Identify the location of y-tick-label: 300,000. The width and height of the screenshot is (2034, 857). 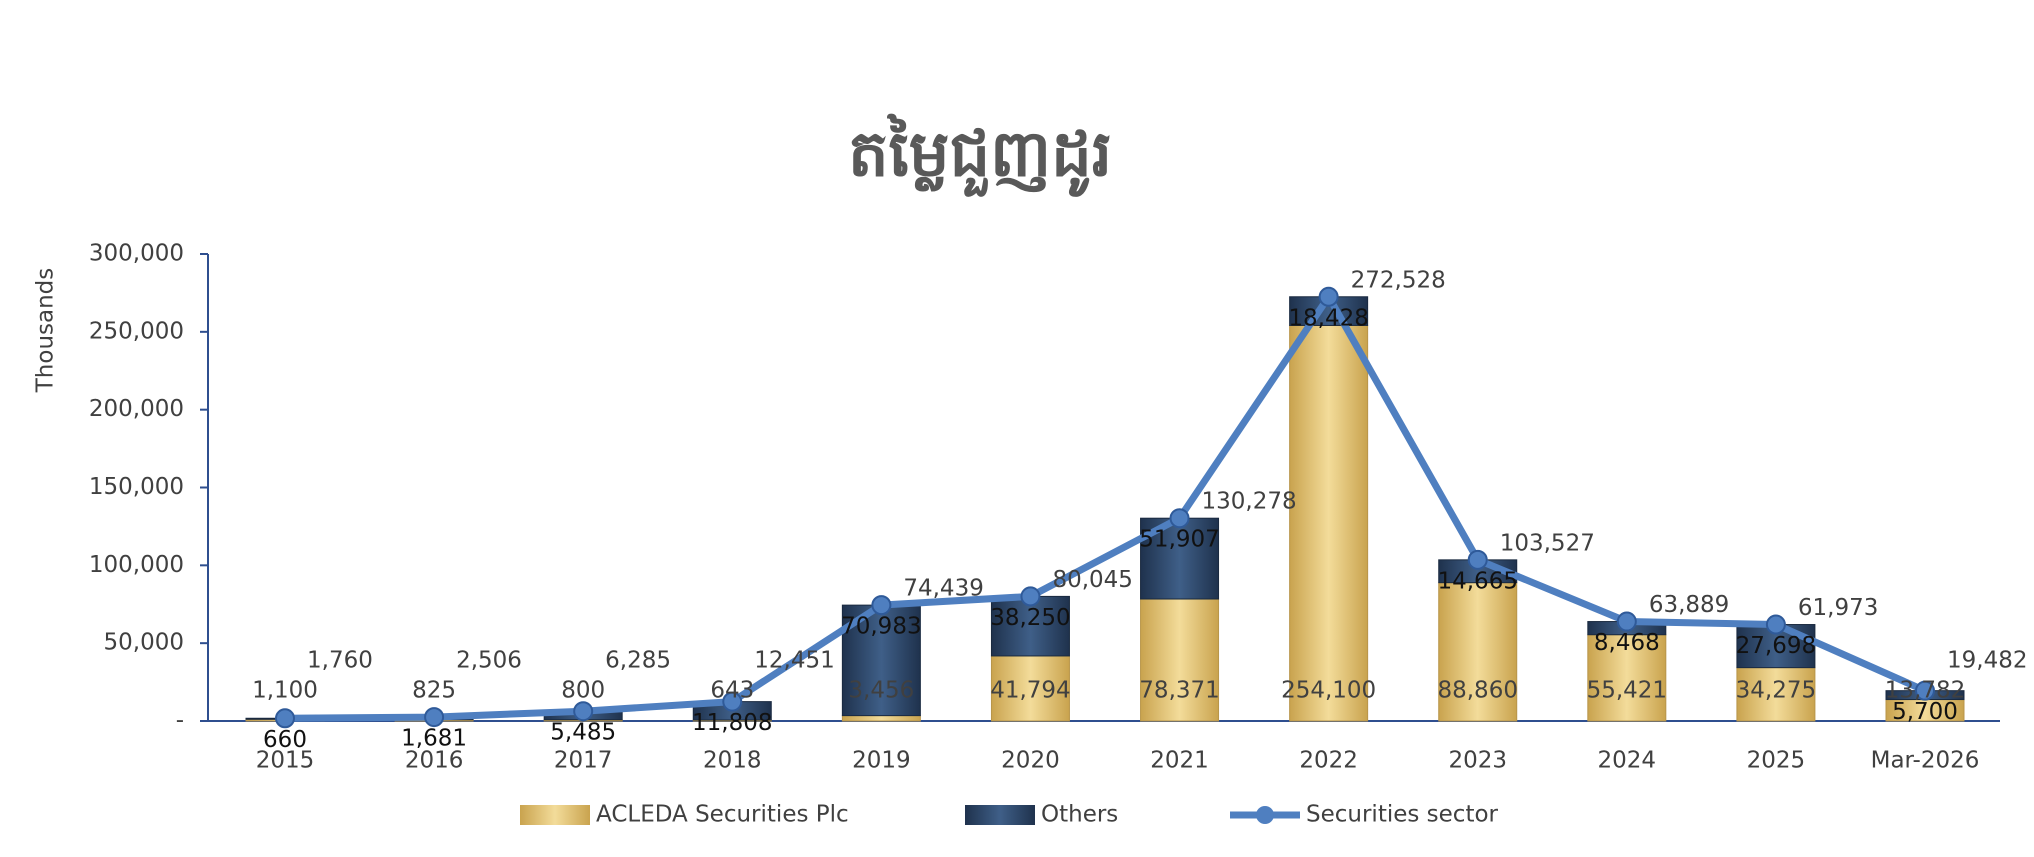
(136, 254).